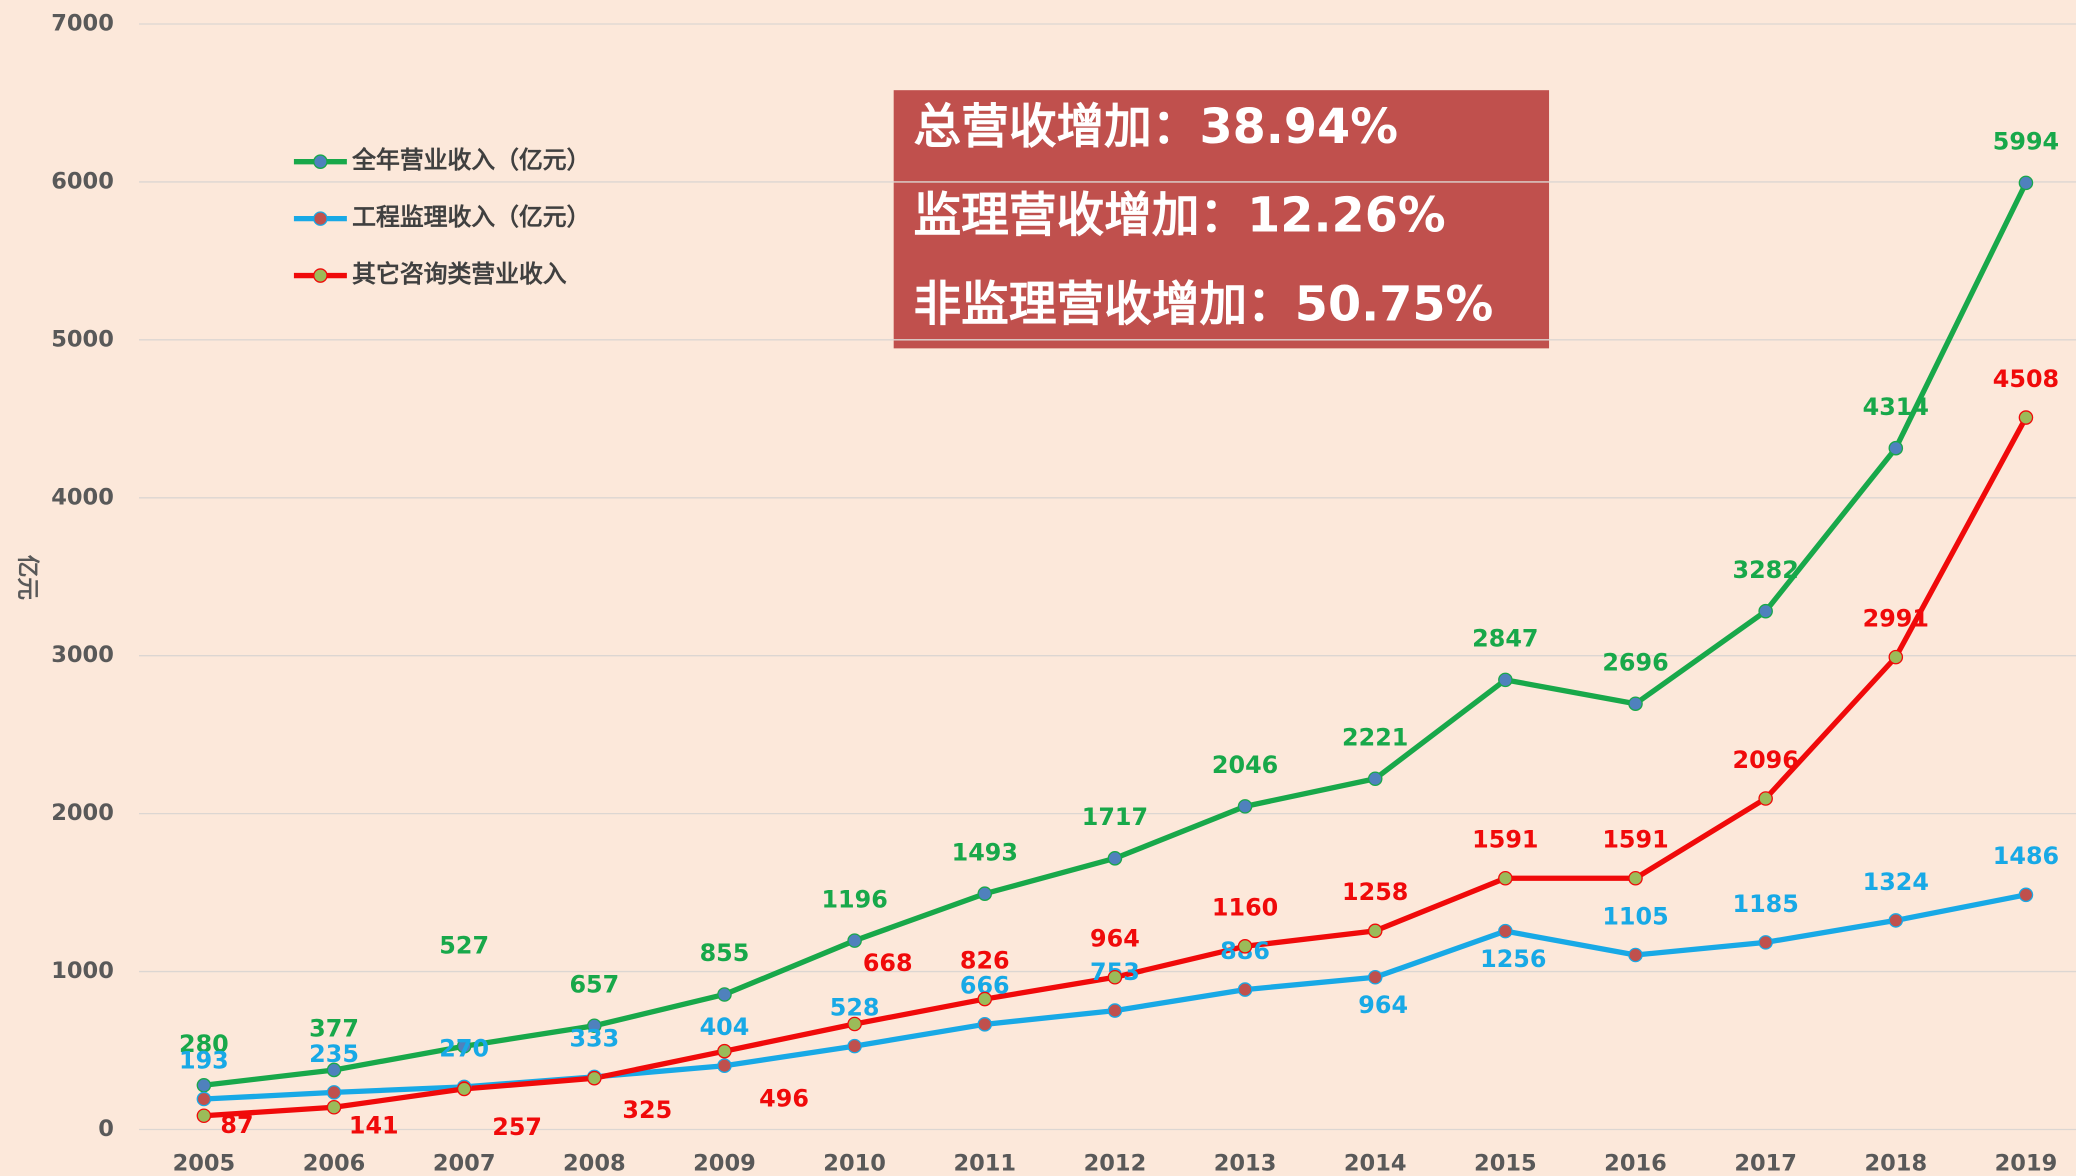 The width and height of the screenshot is (2076, 1176). What do you see at coordinates (1375, 738) in the screenshot?
I see `data-label: 2221` at bounding box center [1375, 738].